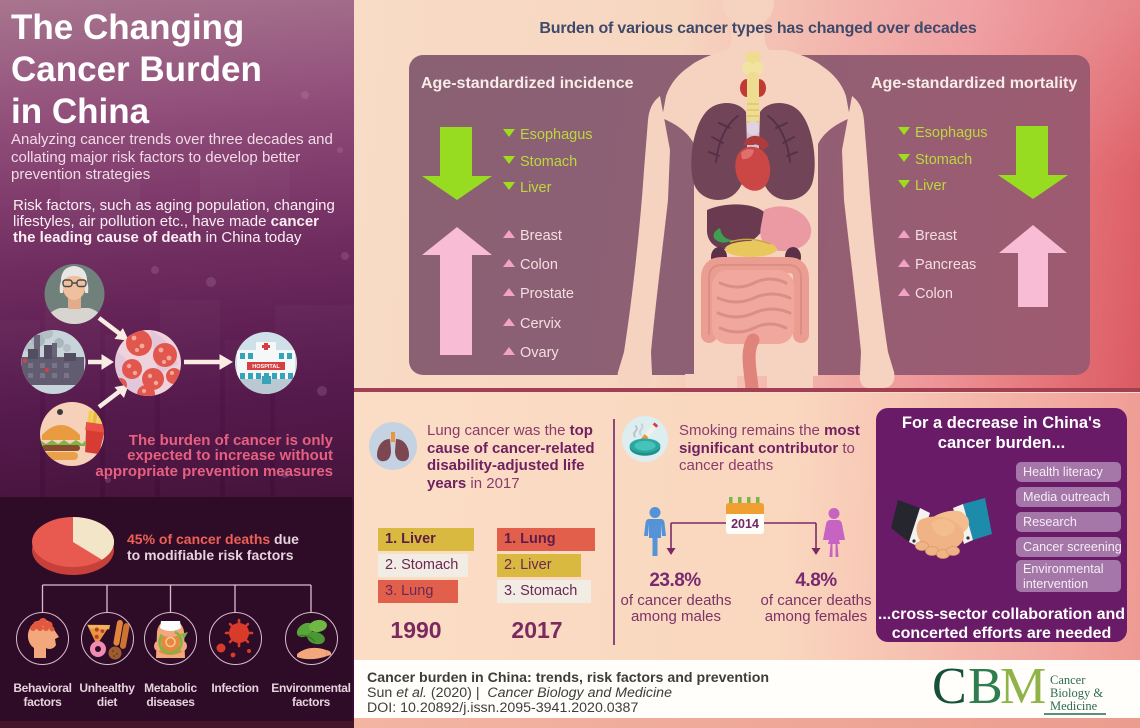 This screenshot has height=728, width=1140. I want to click on svg-text: HOSPITAL, so click(266, 367).